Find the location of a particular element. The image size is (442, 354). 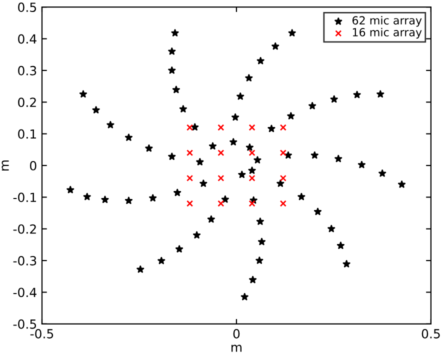

y-tick-label: 0.3 is located at coordinates (27, 71).